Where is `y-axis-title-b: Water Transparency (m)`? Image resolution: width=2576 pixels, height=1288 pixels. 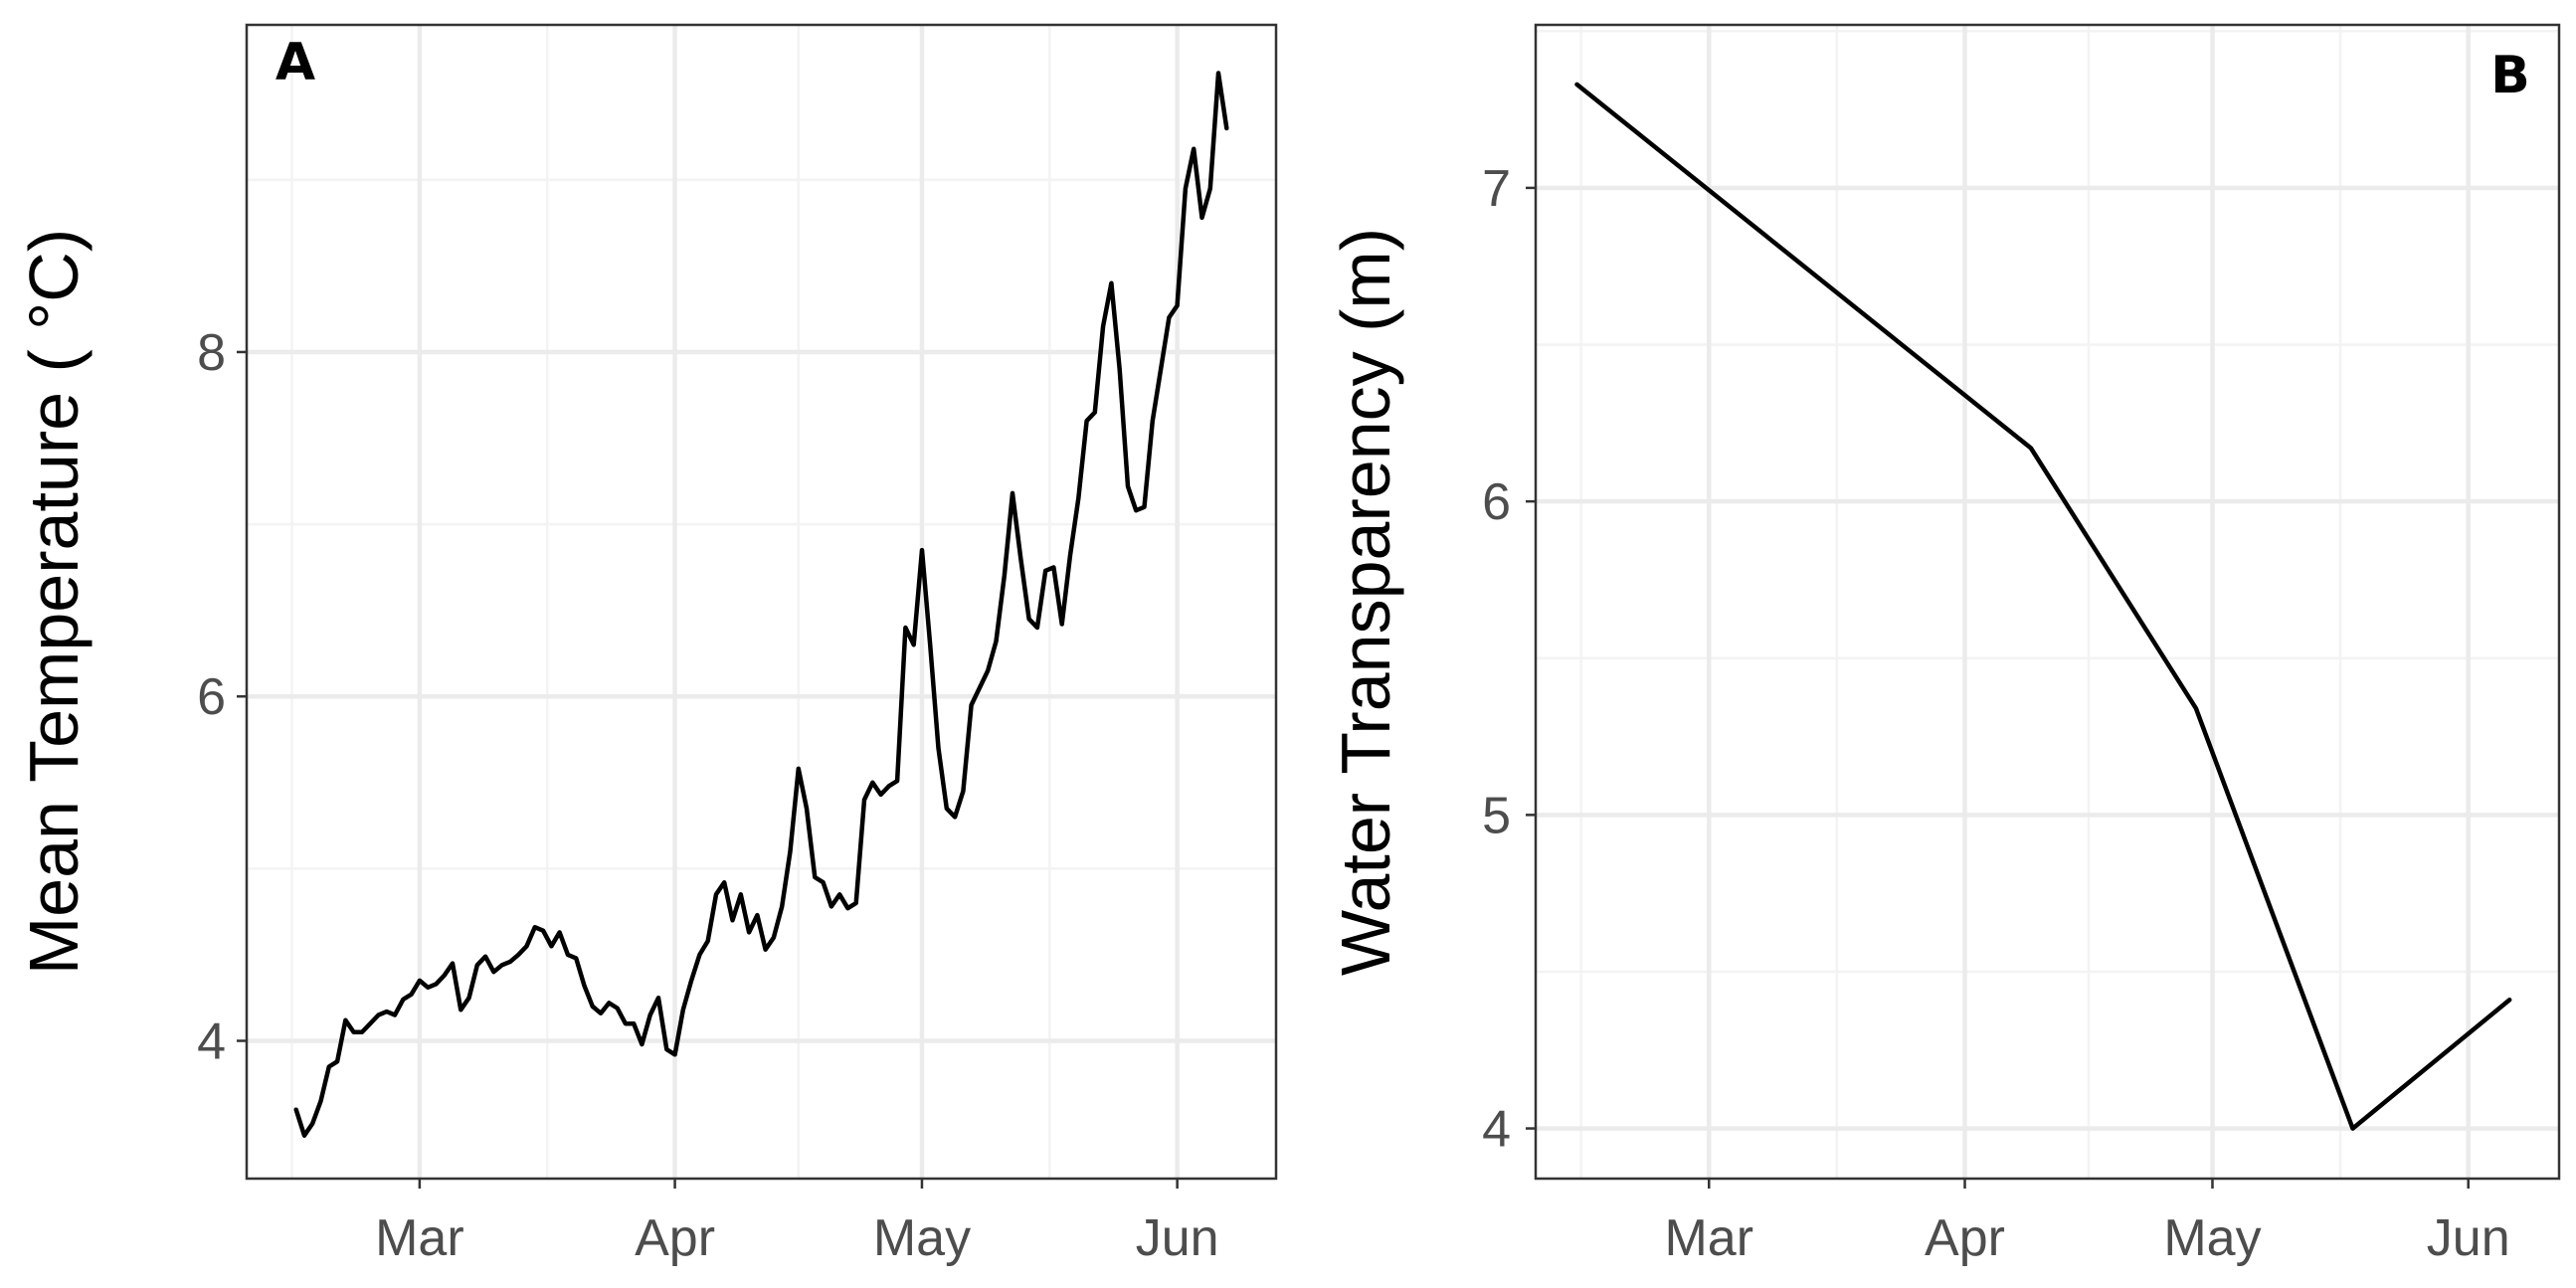 y-axis-title-b: Water Transparency (m) is located at coordinates (1365, 602).